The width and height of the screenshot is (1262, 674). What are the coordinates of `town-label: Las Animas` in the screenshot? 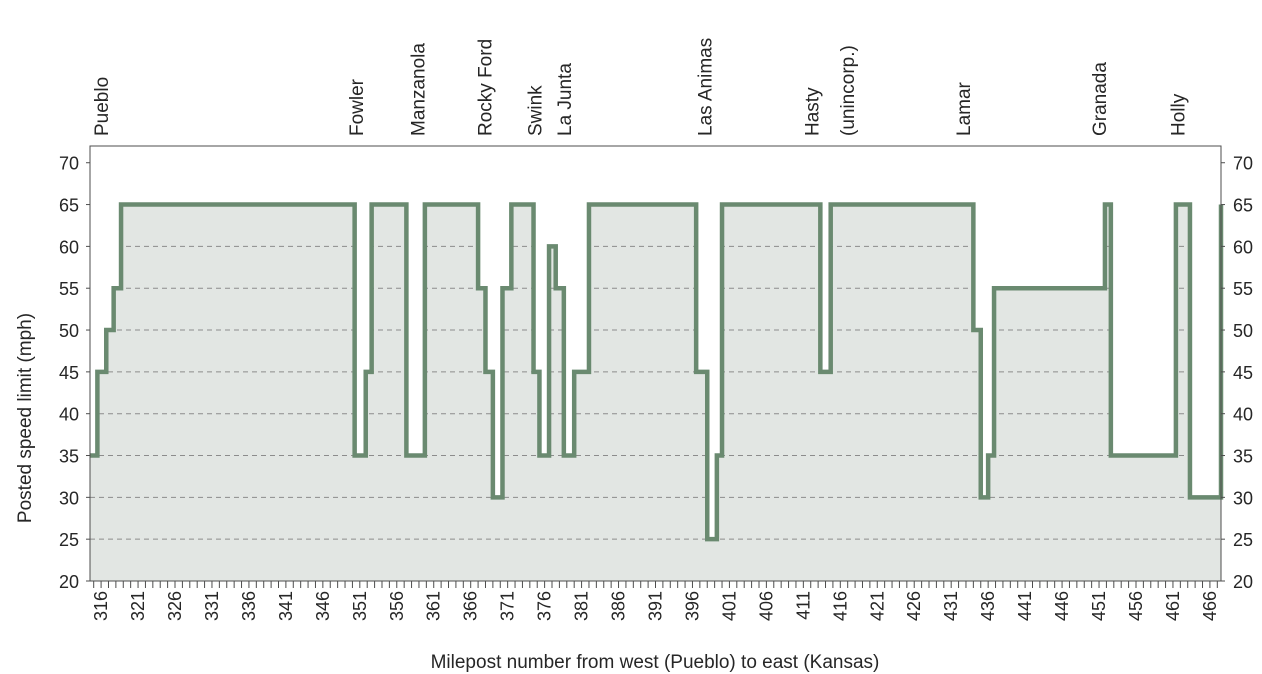 It's located at (705, 87).